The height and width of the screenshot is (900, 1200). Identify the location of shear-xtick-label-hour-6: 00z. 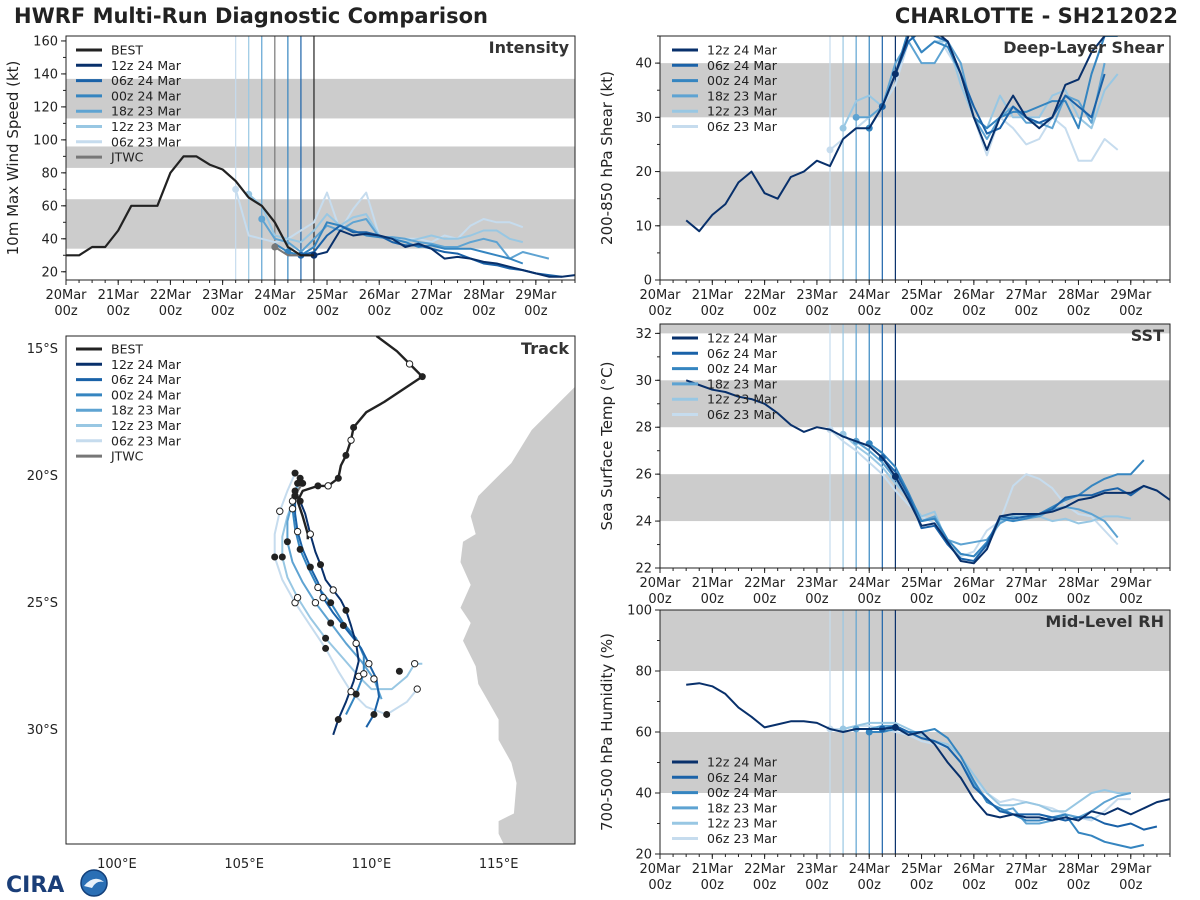
(974, 311).